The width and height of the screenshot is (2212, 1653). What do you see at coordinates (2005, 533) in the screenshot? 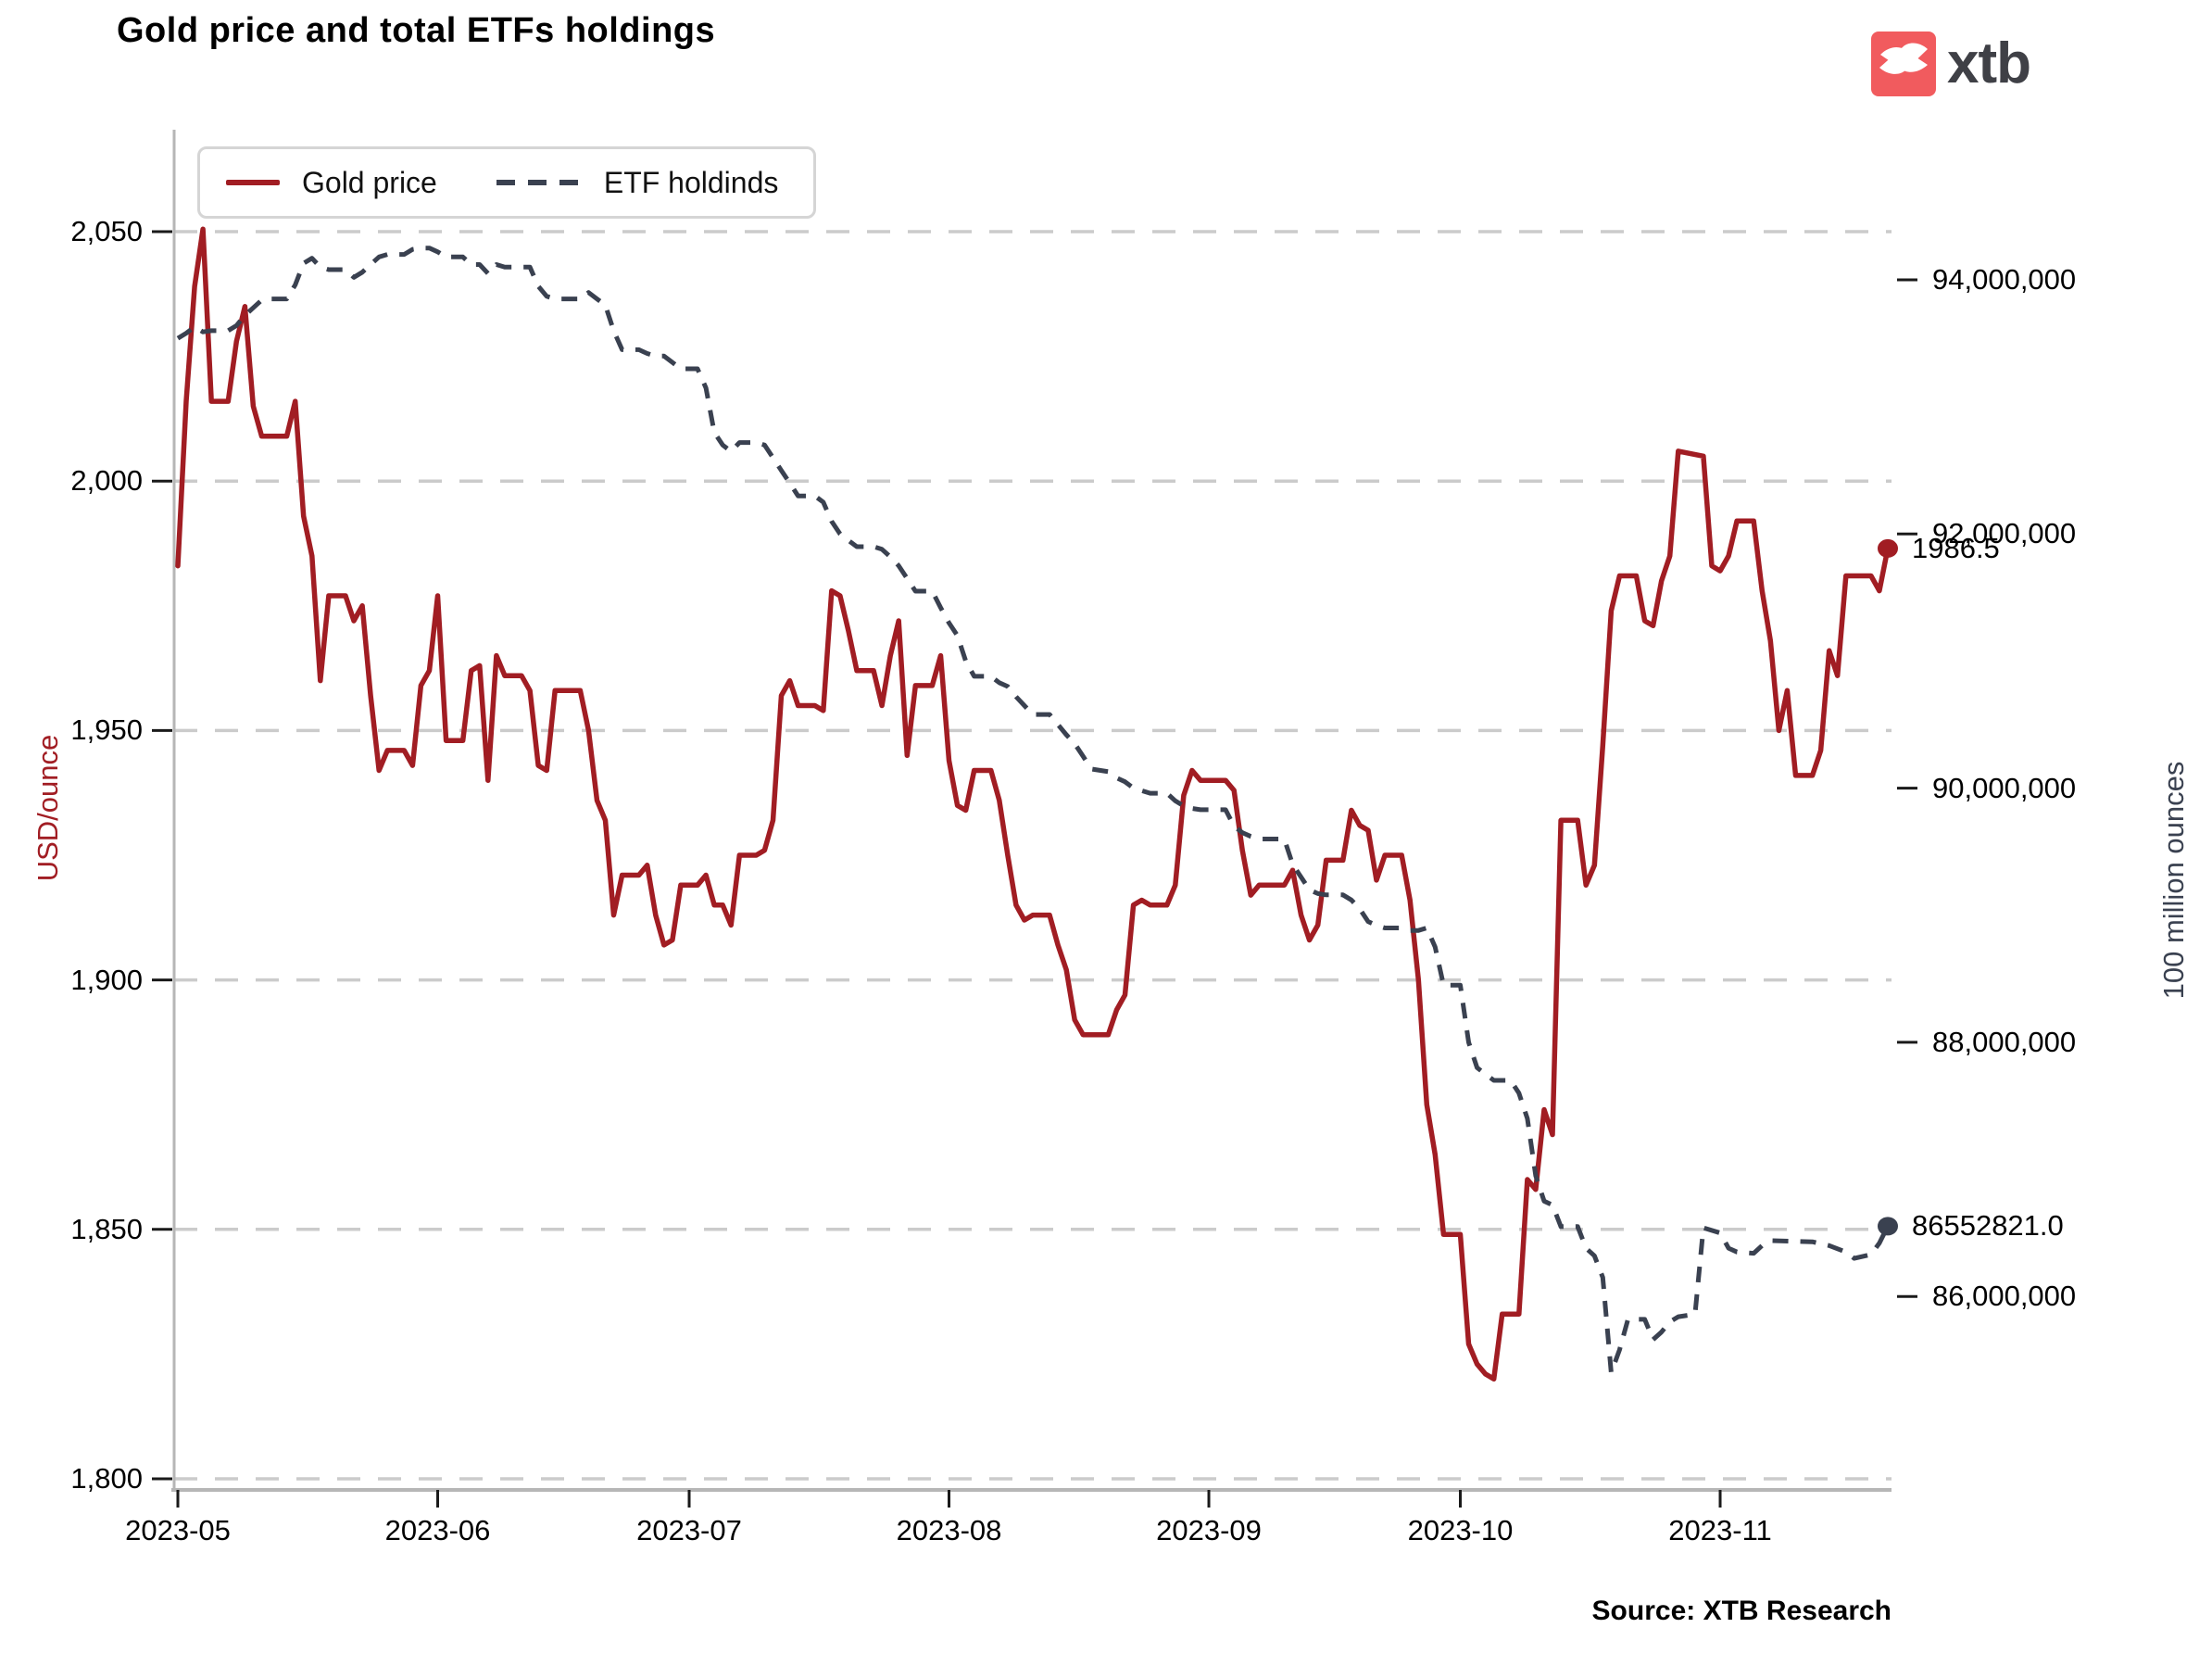
I see `right-tick-label-92000000: 92,000,000` at bounding box center [2005, 533].